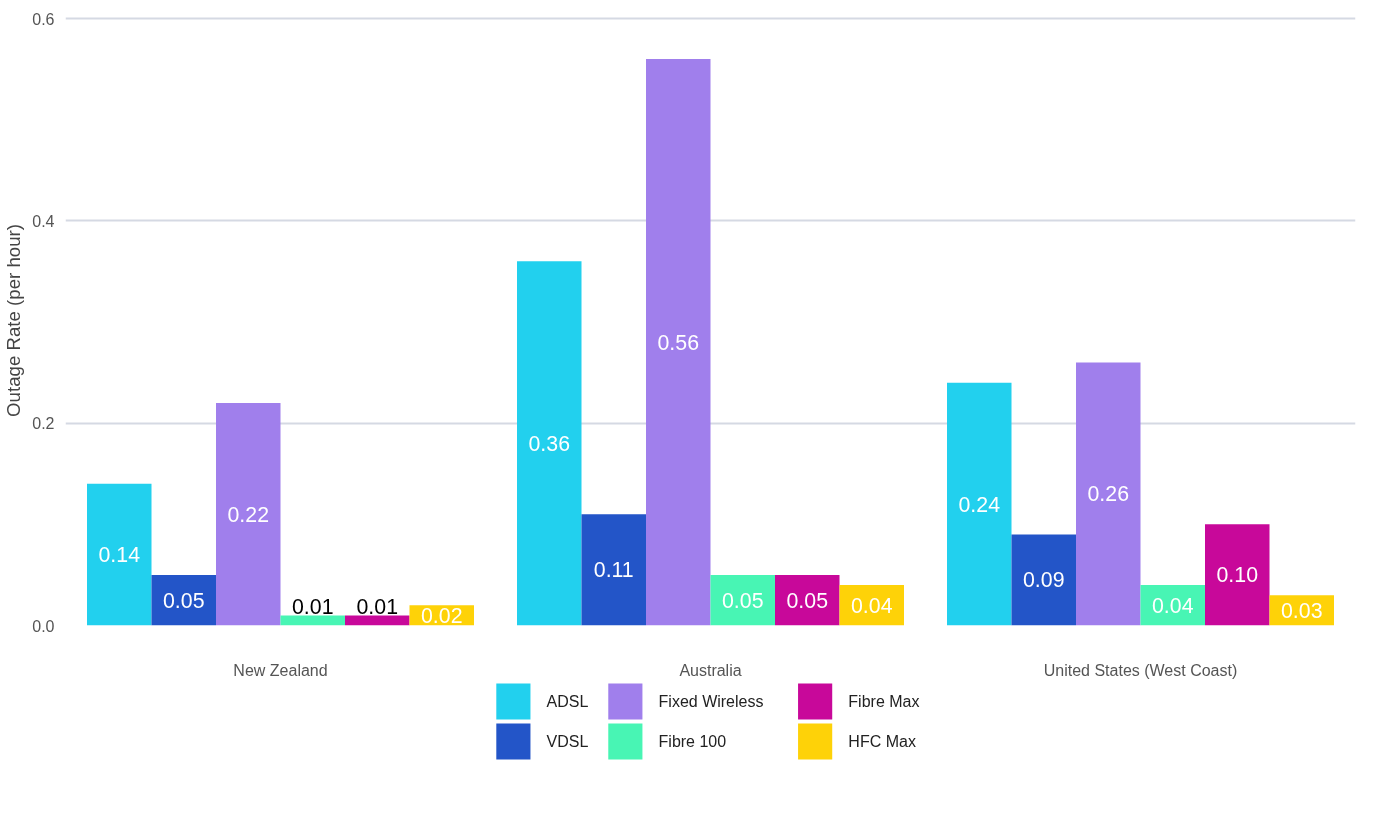 Image resolution: width=1386 pixels, height=838 pixels. I want to click on legend-label: VDSL, so click(567, 741).